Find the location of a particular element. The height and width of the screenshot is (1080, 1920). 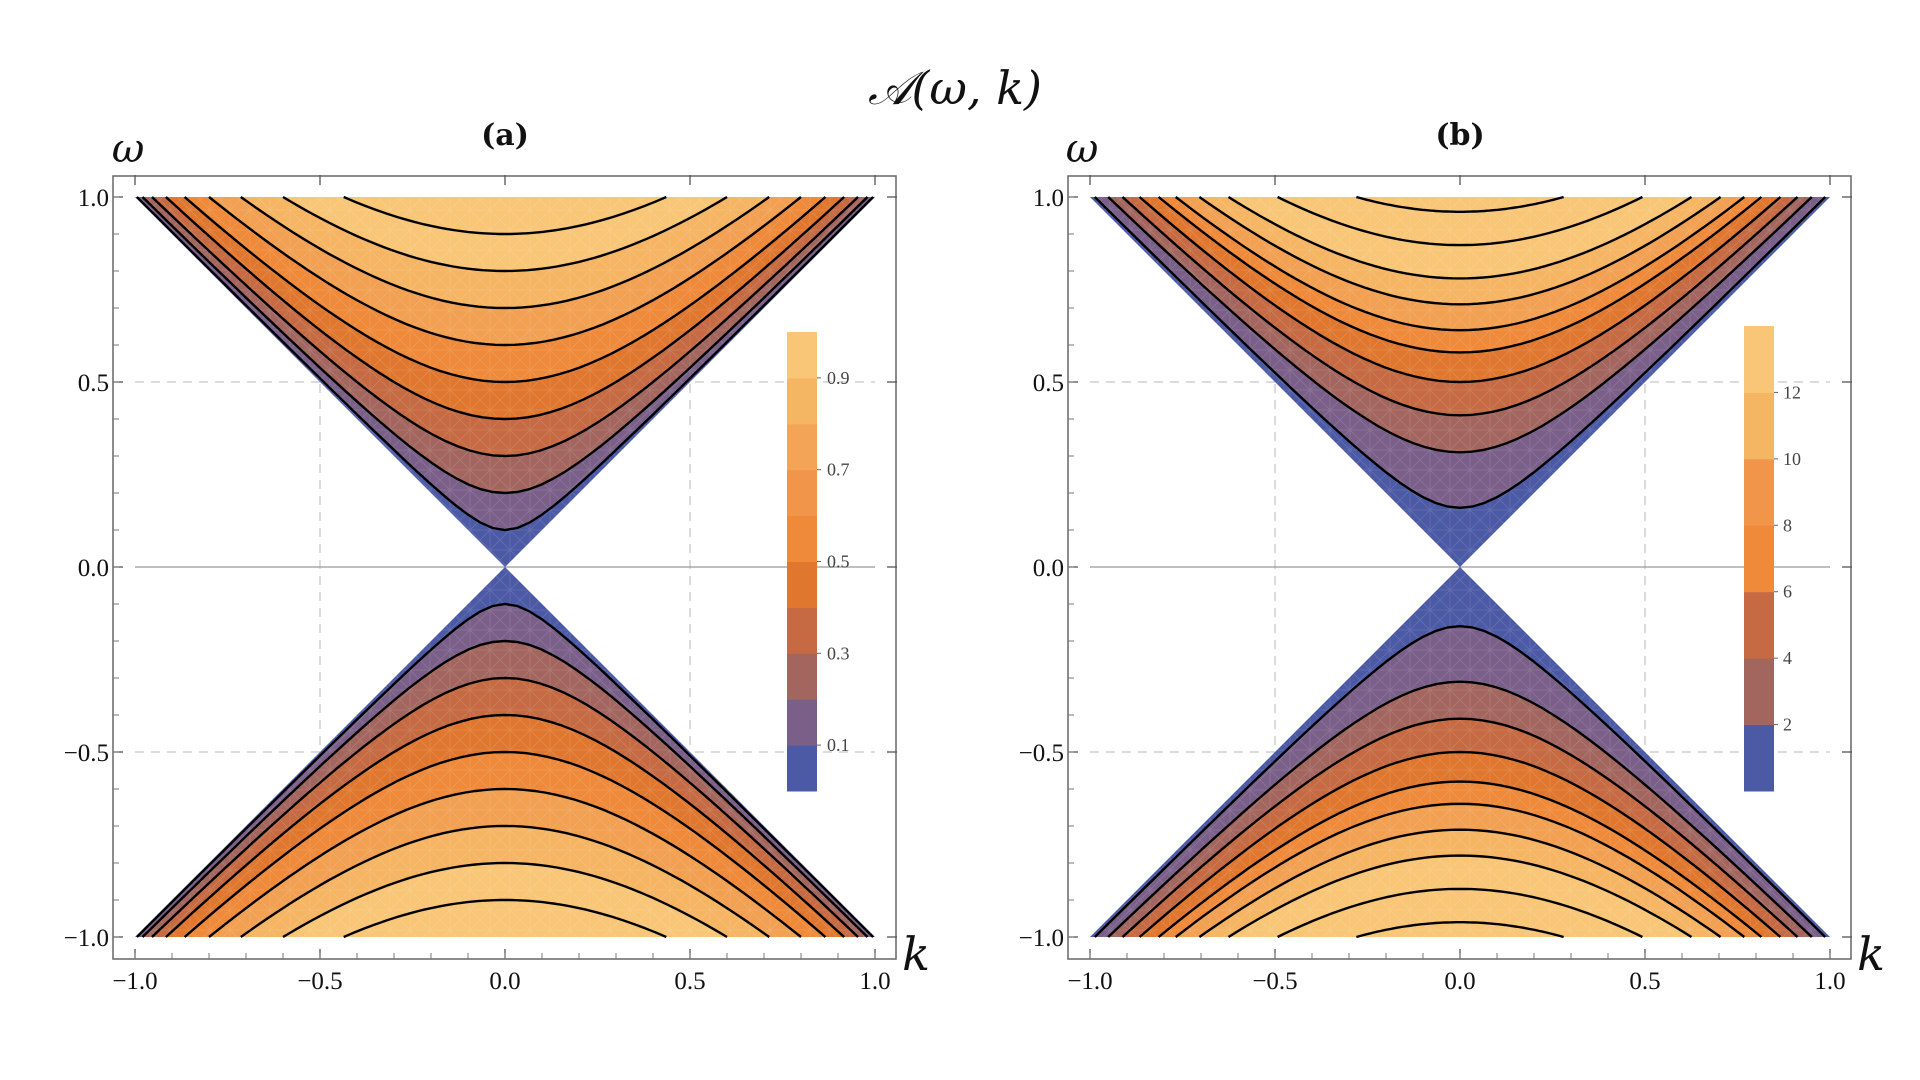

panel-a-ytick-label: 1.0 is located at coordinates (93, 198).